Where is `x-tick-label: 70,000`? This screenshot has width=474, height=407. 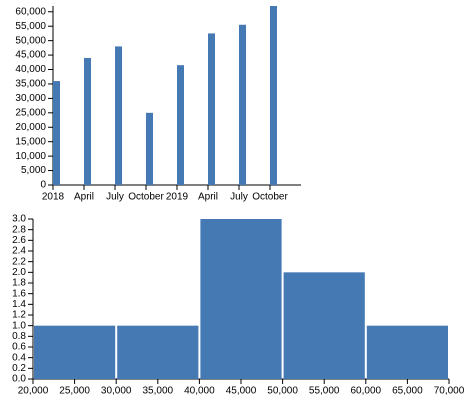
x-tick-label: 70,000 is located at coordinates (449, 391).